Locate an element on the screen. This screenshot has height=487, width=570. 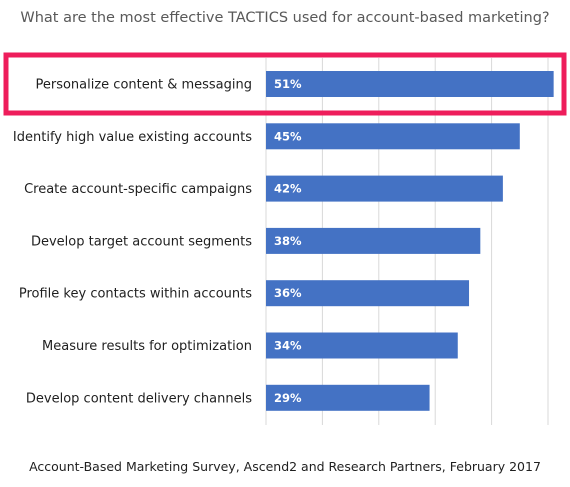
value-label: 34% is located at coordinates (288, 346).